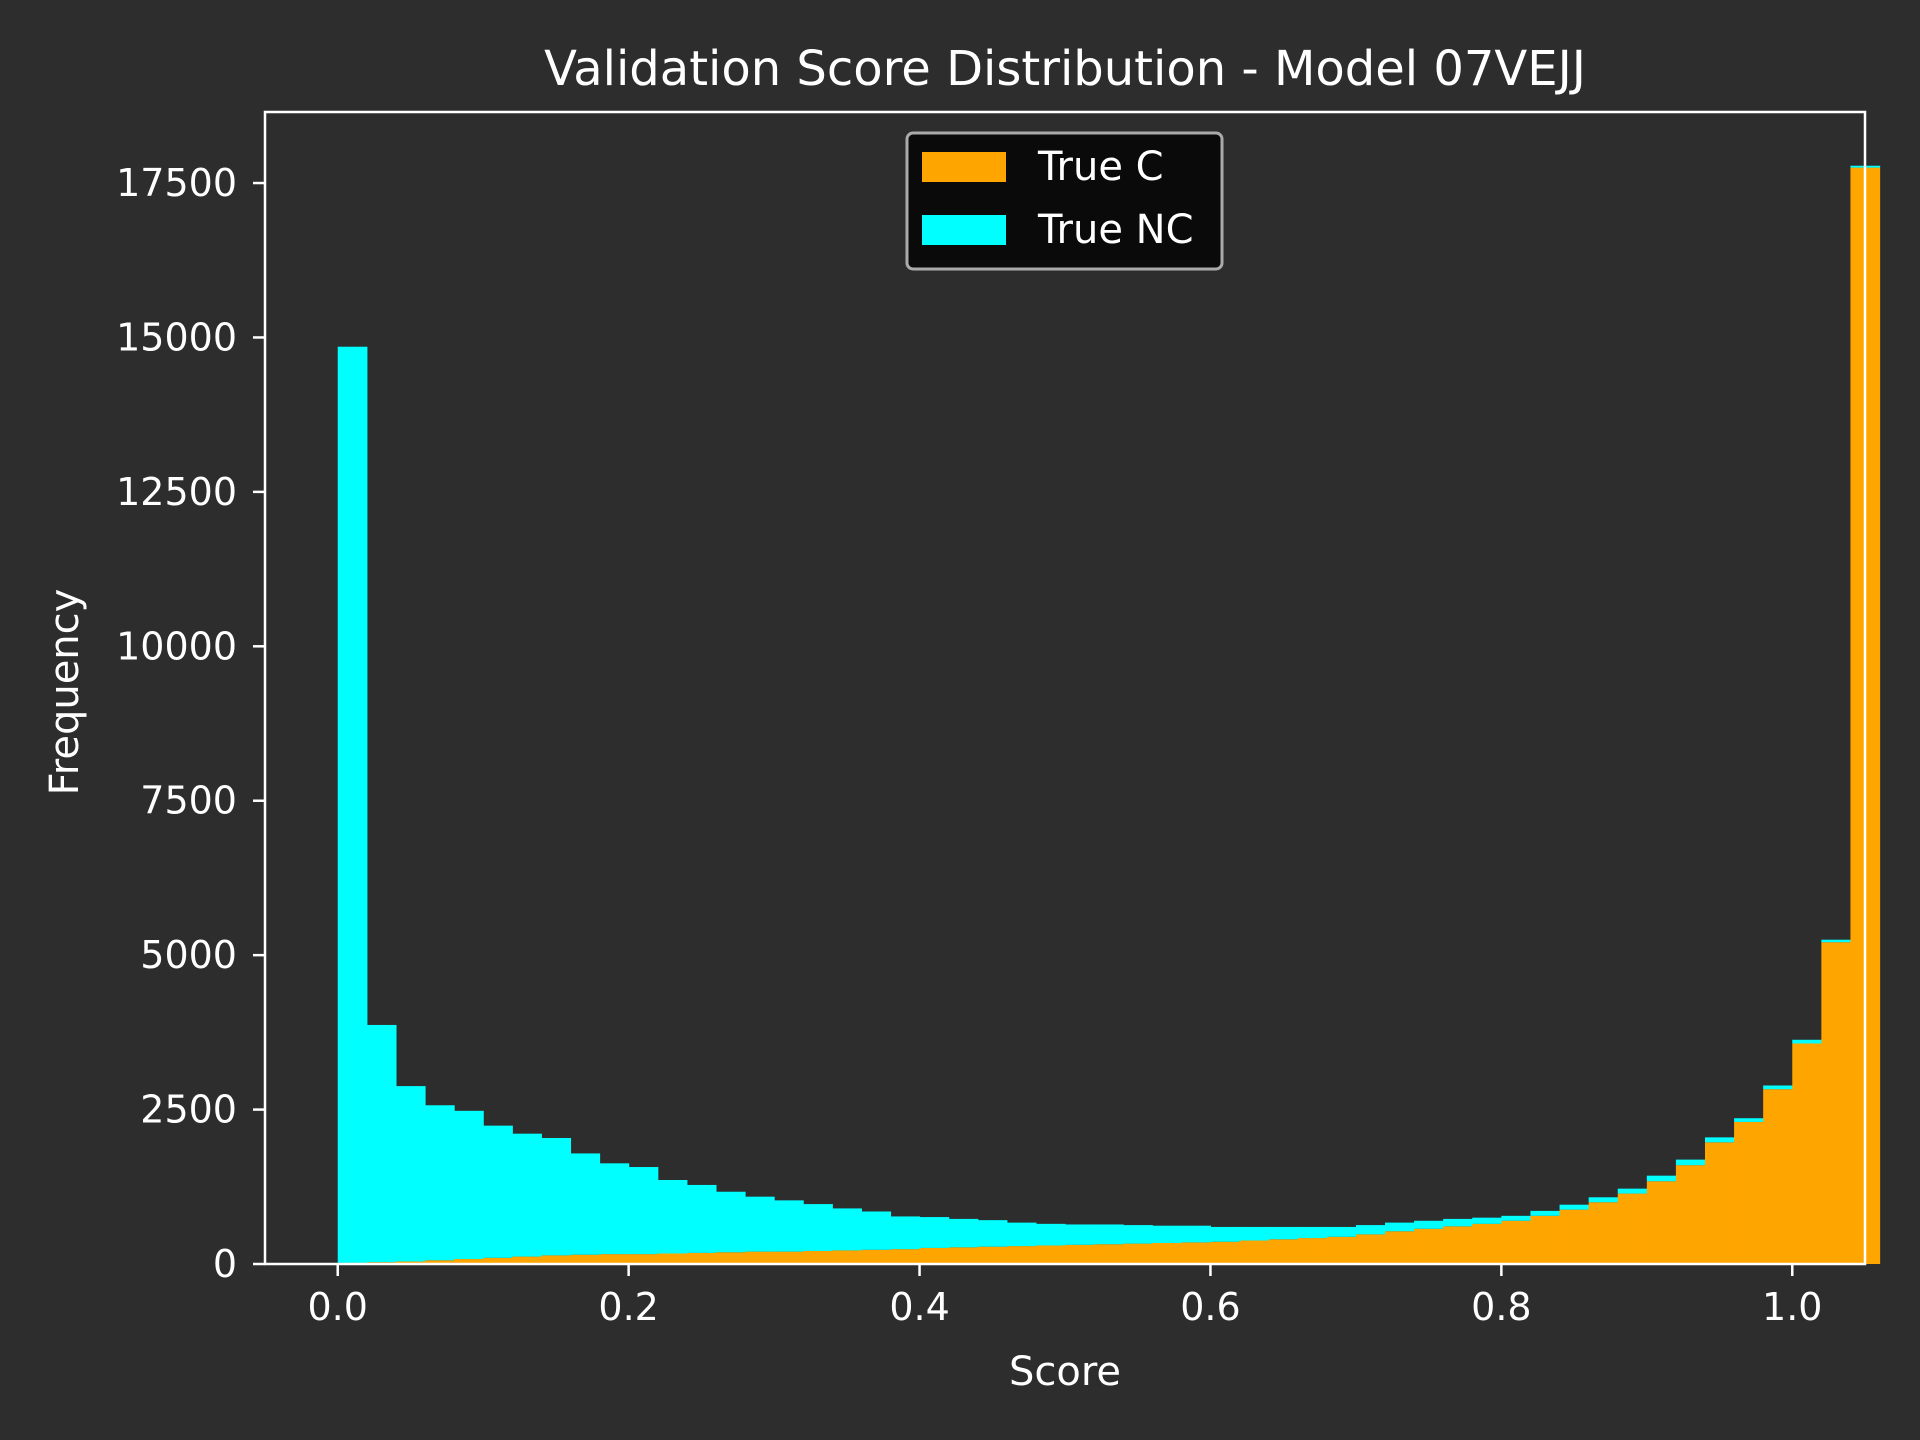  Describe the element at coordinates (964, 230) in the screenshot. I see `legend-swatch-true-nc` at that location.